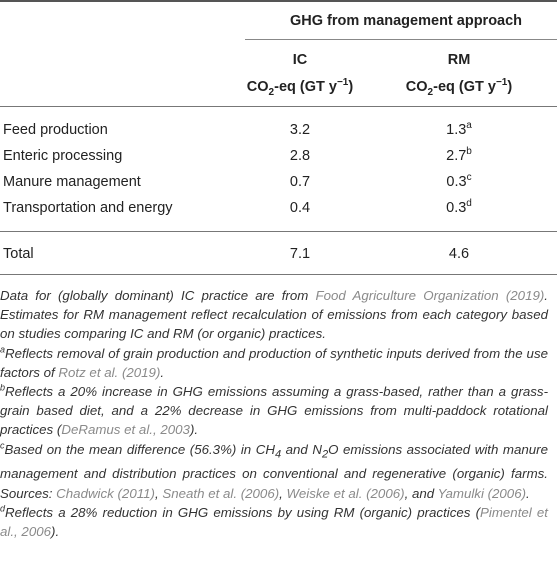 The height and width of the screenshot is (564, 557). Describe the element at coordinates (278, 231) in the screenshot. I see `total-rule` at that location.